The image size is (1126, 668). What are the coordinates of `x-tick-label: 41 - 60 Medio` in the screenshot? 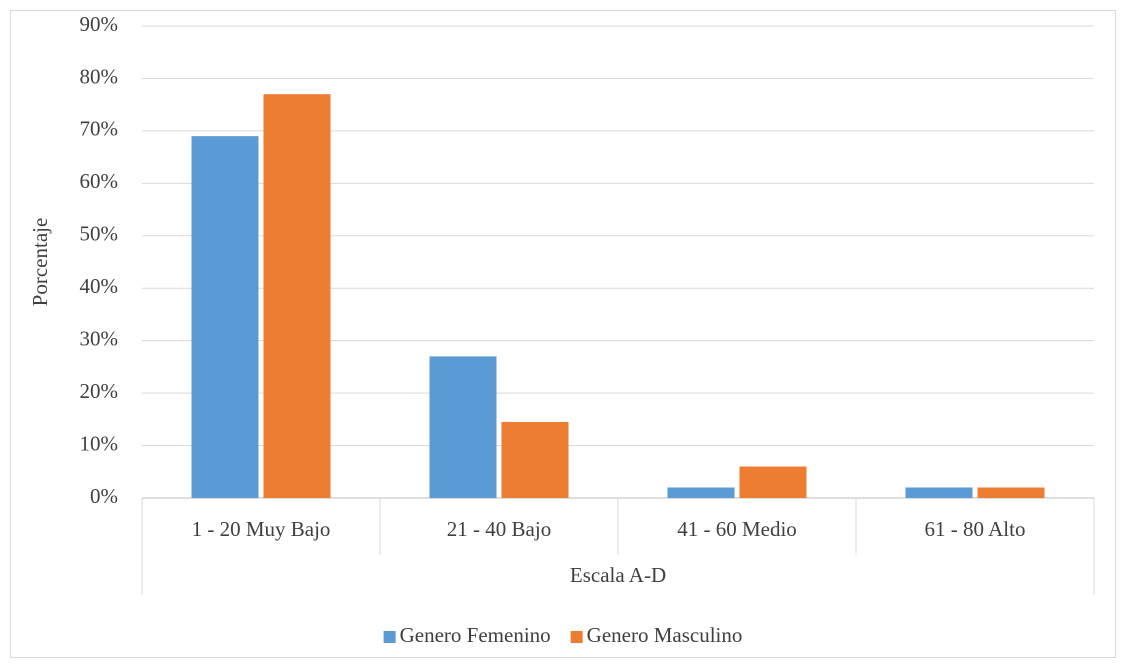 It's located at (737, 529).